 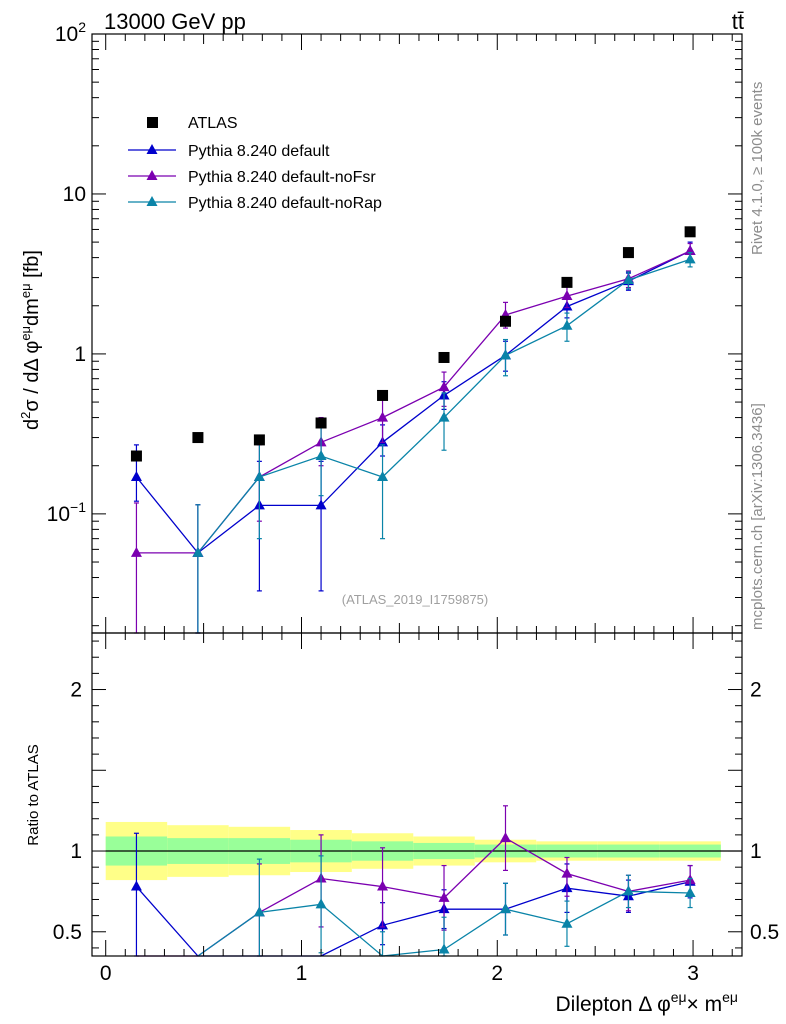 I want to click on ratio-y-tick-label-right: 2, so click(x=756, y=690).